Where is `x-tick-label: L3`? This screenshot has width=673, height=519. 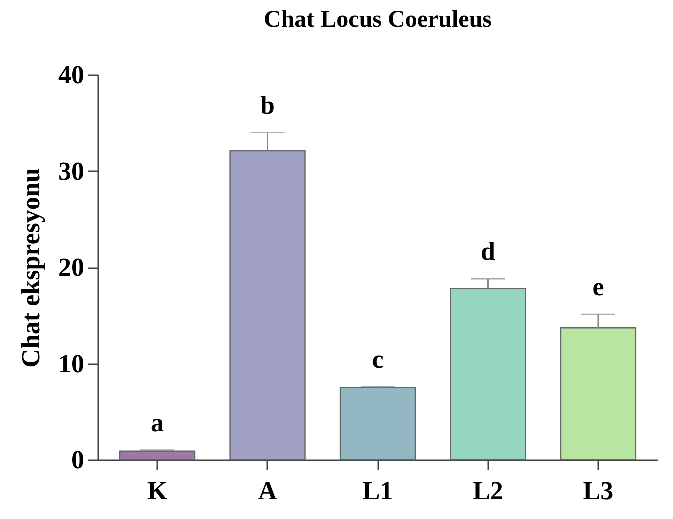 x-tick-label: L3 is located at coordinates (598, 491).